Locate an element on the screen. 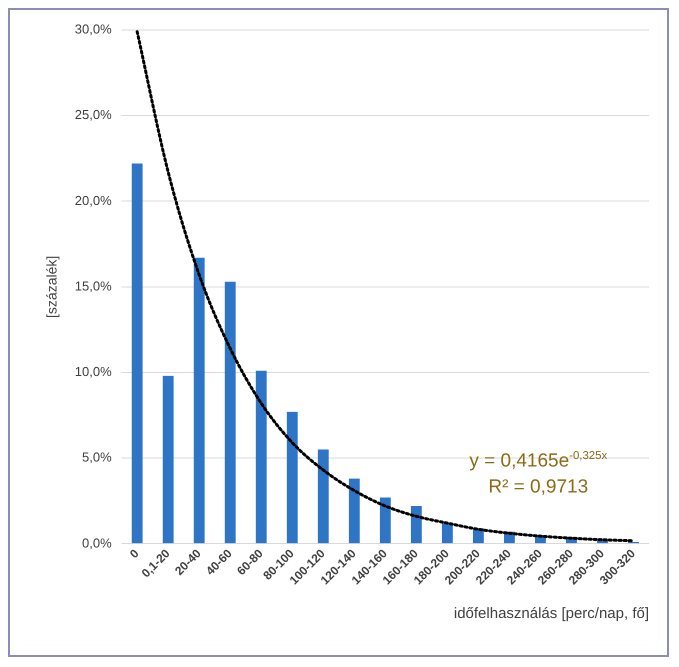  y-tick-label: 25,0% is located at coordinates (93, 114).